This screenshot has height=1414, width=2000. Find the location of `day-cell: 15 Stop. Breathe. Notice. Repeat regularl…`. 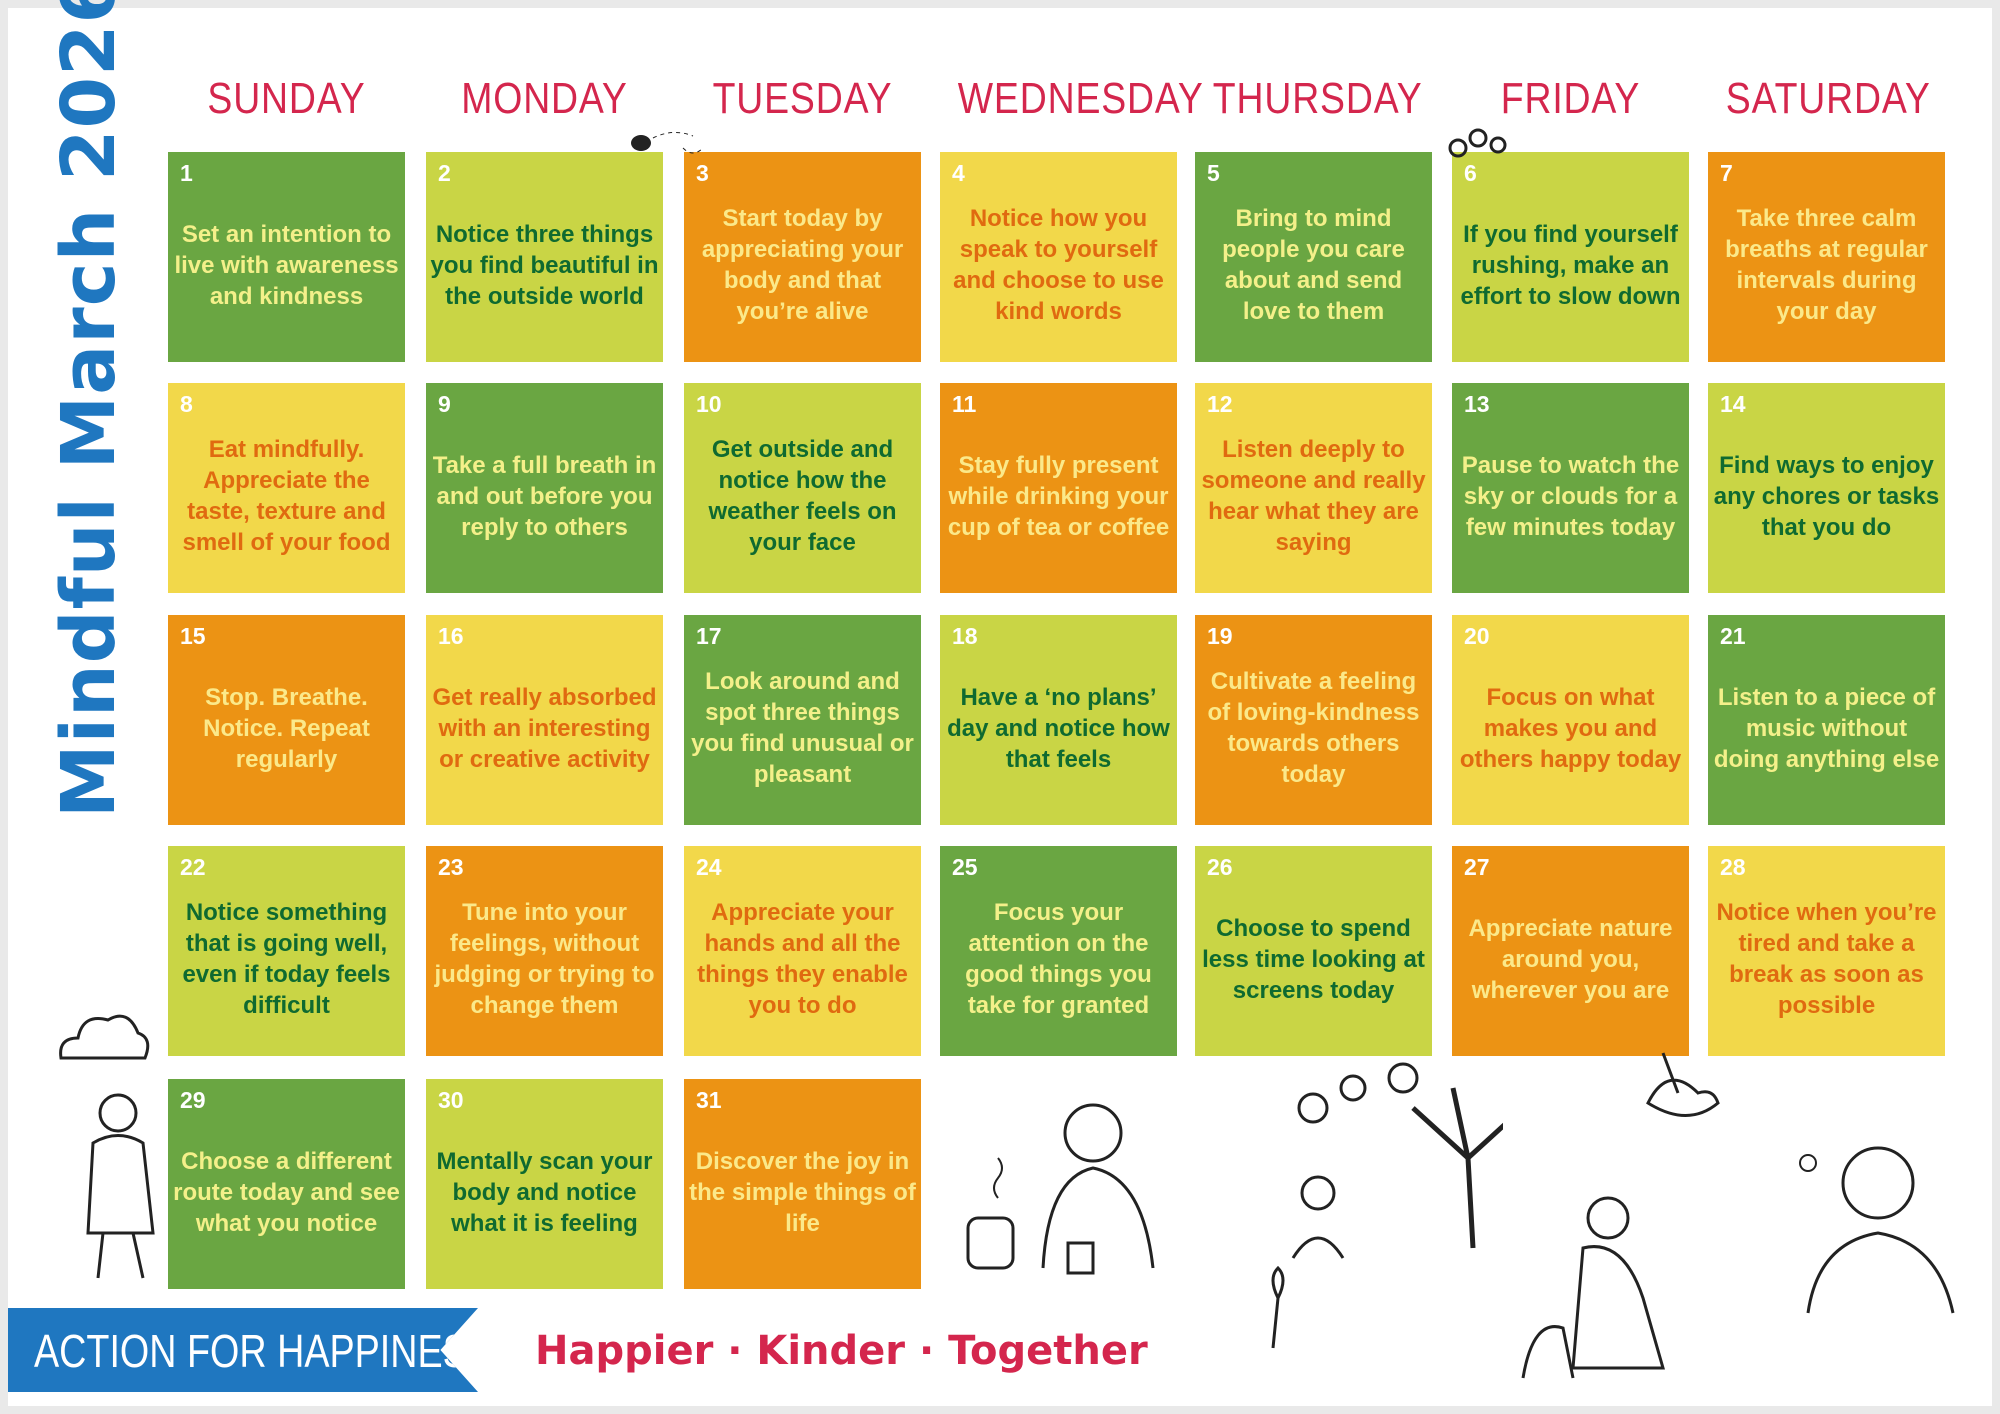

day-cell: 15 Stop. Breathe. Notice. Repeat regularl… is located at coordinates (286, 720).